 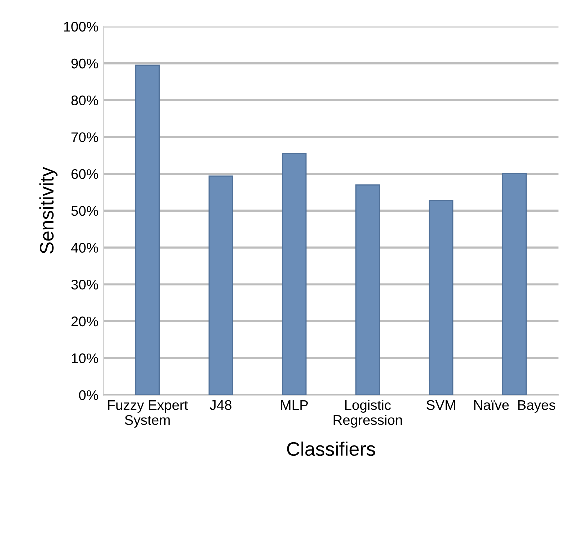 What do you see at coordinates (294, 405) in the screenshot?
I see `x-tick-label: MLP` at bounding box center [294, 405].